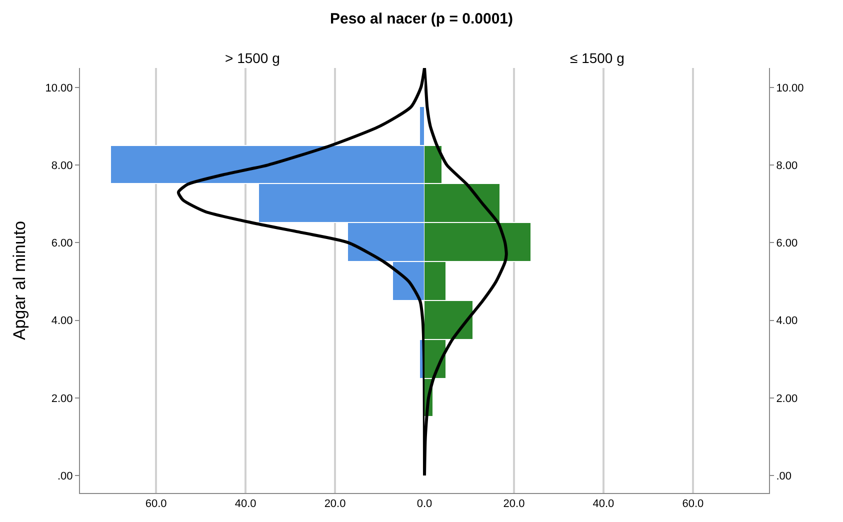 This screenshot has width=843, height=522. Describe the element at coordinates (597, 58) in the screenshot. I see `chart-subtitle: ≤ 1500 g` at that location.